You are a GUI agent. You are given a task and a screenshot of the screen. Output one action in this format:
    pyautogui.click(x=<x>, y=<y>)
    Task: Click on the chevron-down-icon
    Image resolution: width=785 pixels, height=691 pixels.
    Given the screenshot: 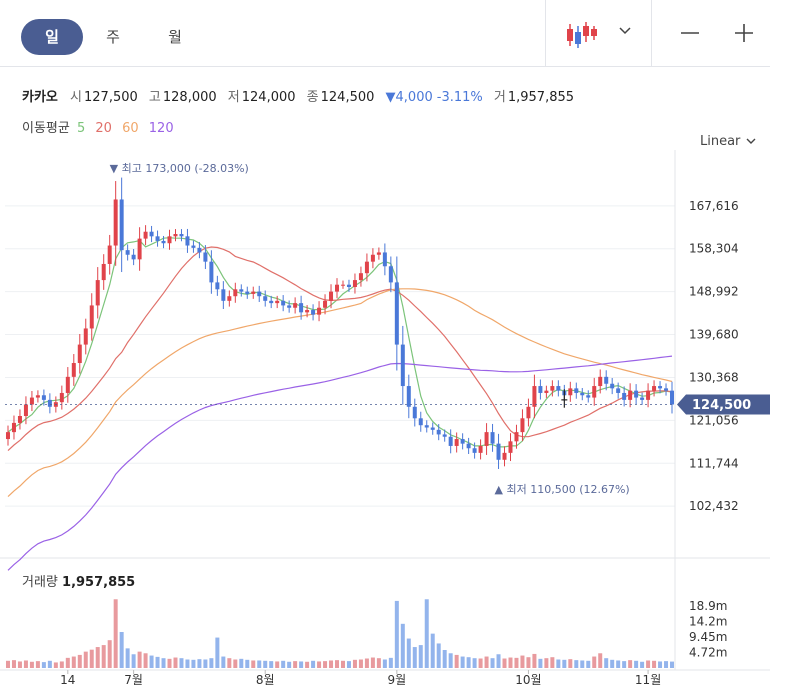 What is the action you would take?
    pyautogui.click(x=625, y=30)
    